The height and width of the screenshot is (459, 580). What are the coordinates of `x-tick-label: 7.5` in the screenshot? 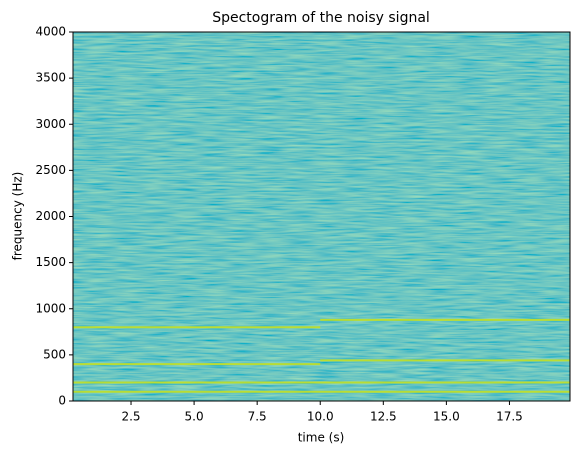 It's located at (257, 417).